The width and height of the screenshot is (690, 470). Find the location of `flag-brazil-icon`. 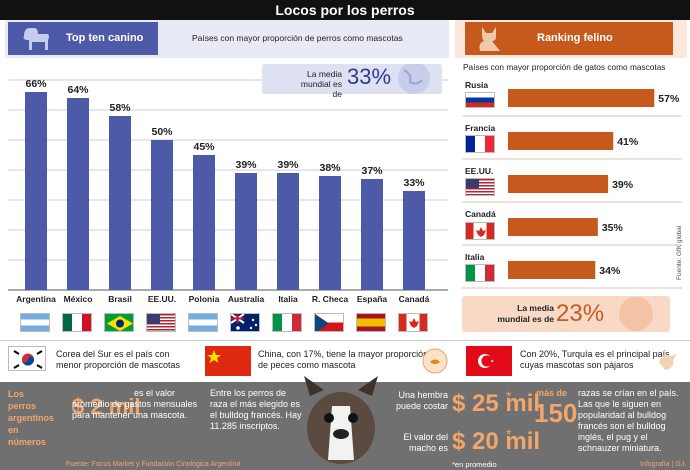

flag-brazil-icon is located at coordinates (119, 322).